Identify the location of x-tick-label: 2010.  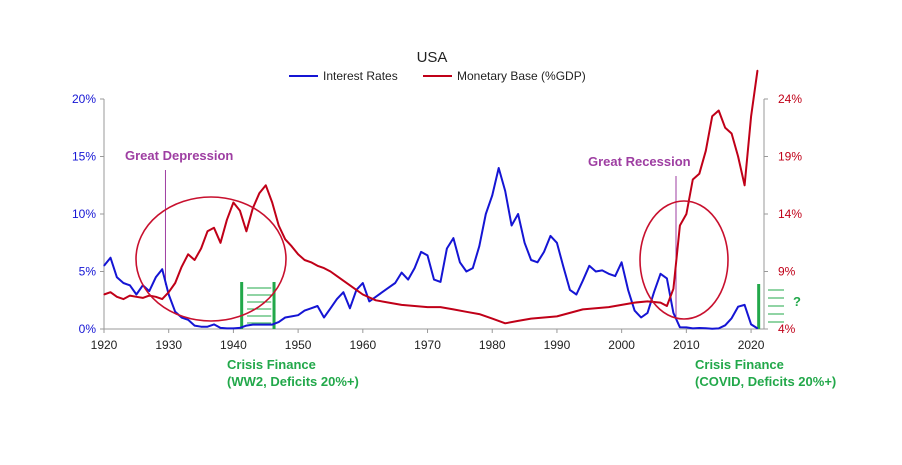
(686, 345).